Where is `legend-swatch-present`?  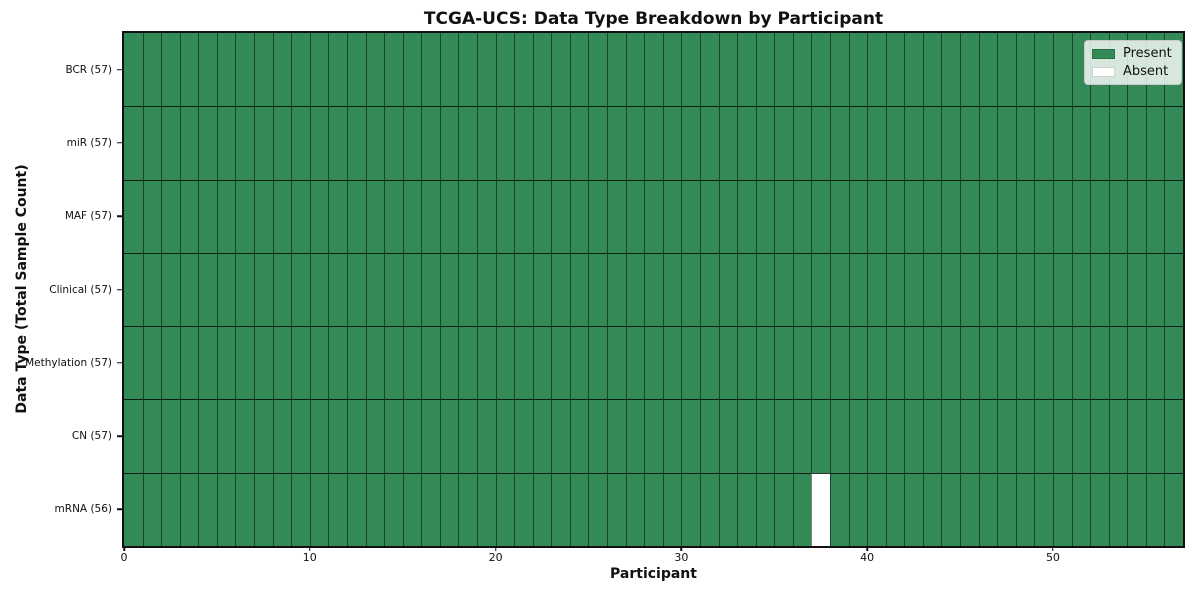
legend-swatch-present is located at coordinates (1103, 53).